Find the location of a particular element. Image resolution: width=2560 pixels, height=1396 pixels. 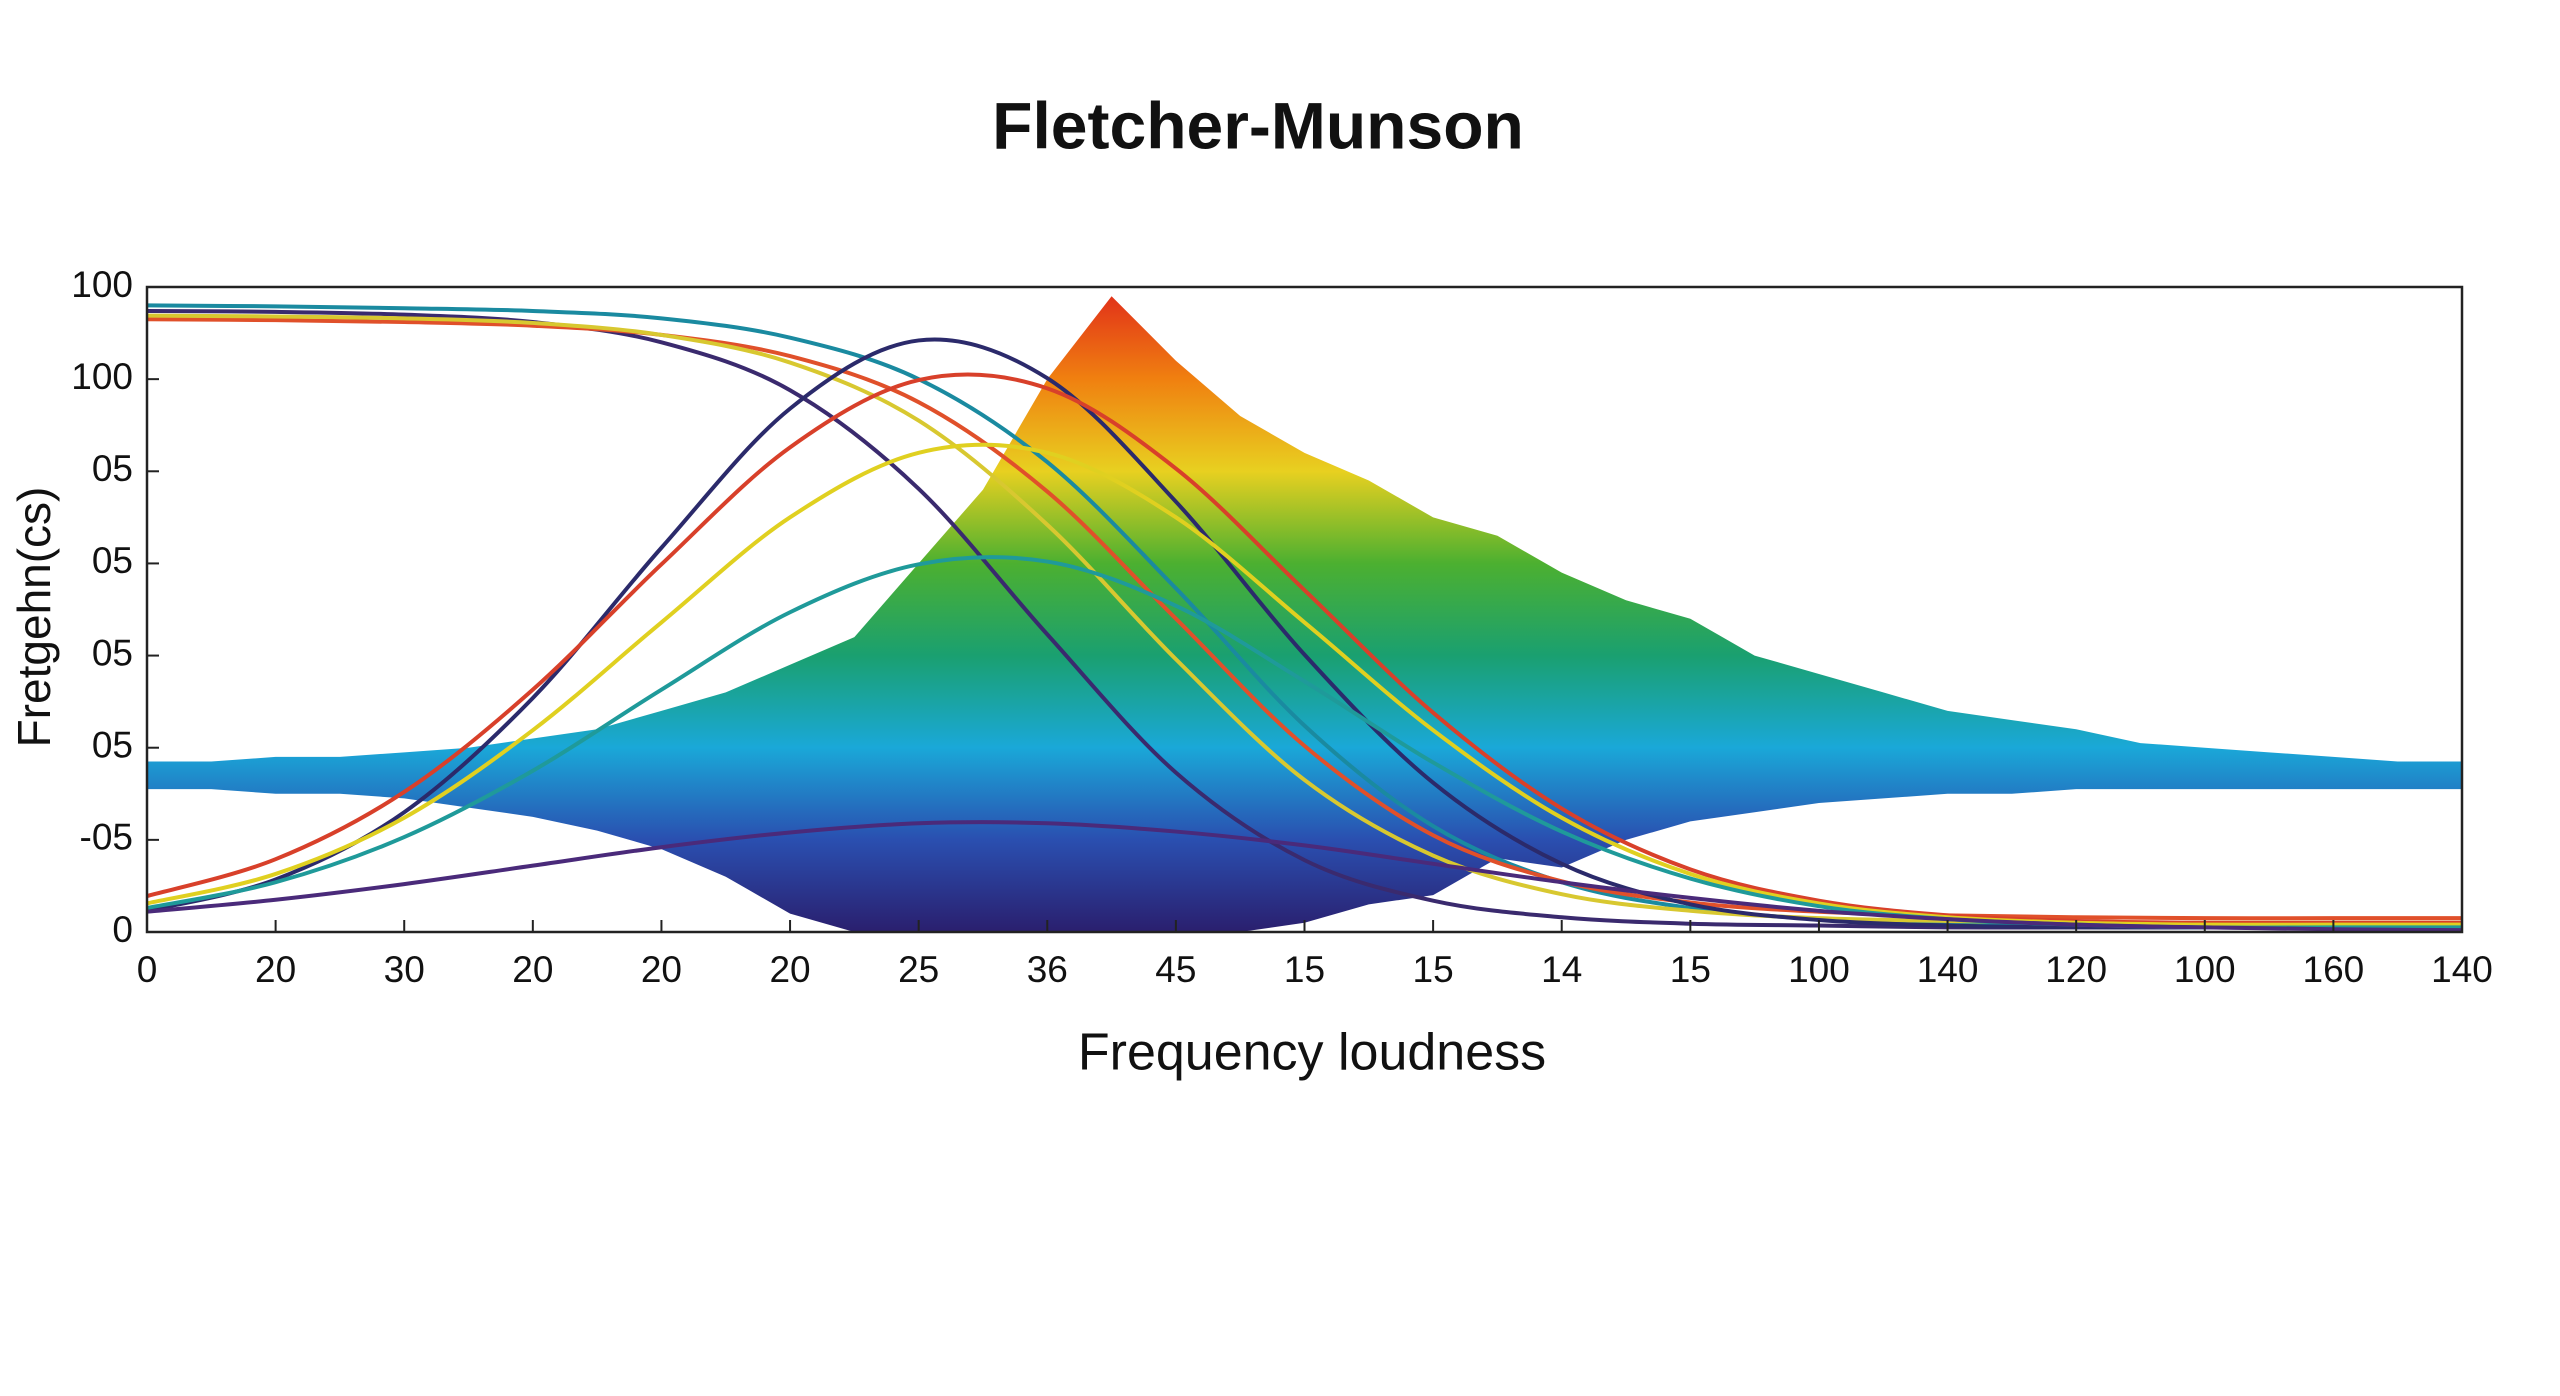

x-tick-label: 36 is located at coordinates (1047, 969).